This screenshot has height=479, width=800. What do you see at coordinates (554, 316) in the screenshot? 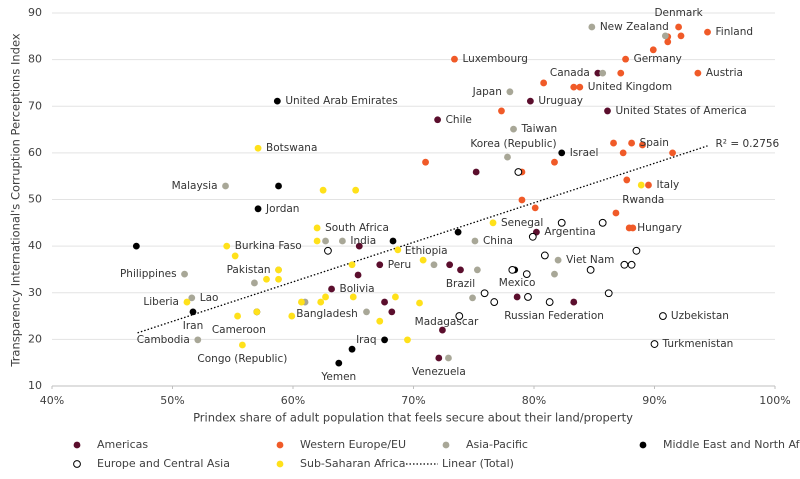
I see `point-label: Russian Federation` at bounding box center [554, 316].